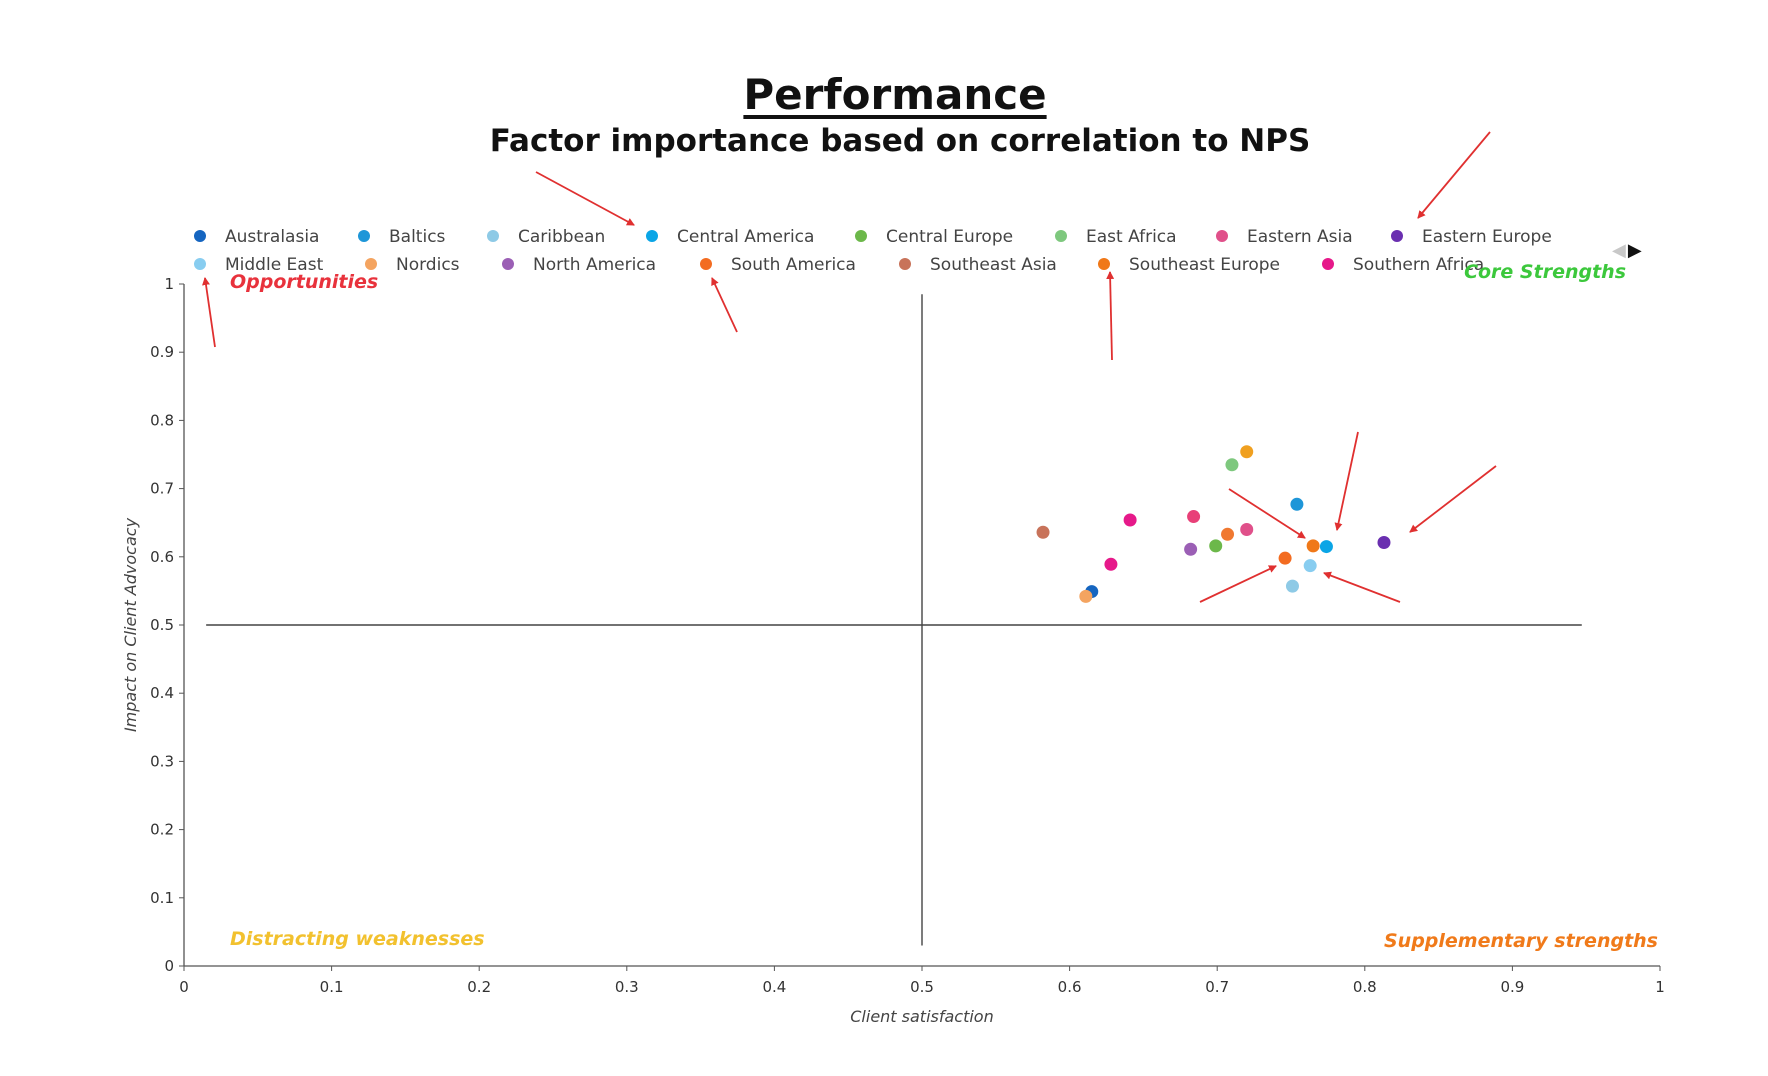 The height and width of the screenshot is (1076, 1768). I want to click on legend-label: Central America, so click(745, 237).